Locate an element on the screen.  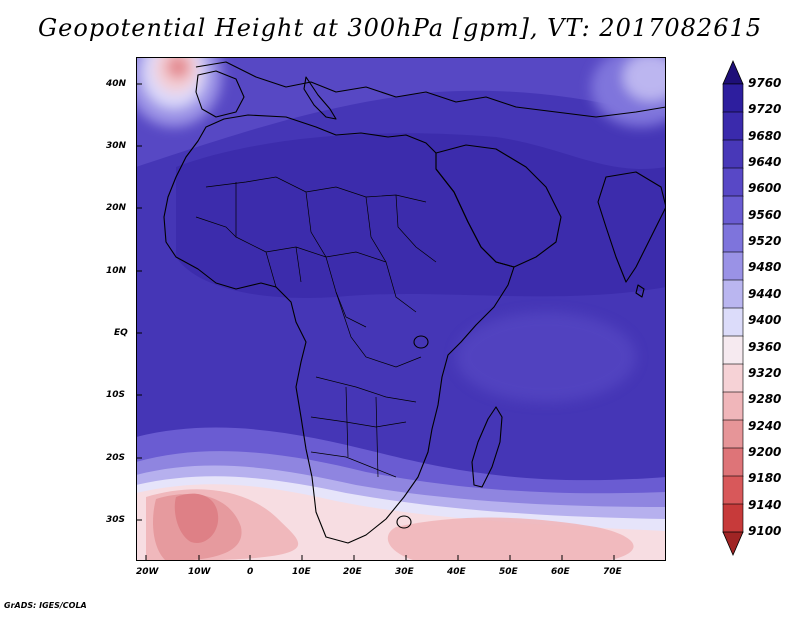
colorbar-label: 9440 is located at coordinates (765, 293).